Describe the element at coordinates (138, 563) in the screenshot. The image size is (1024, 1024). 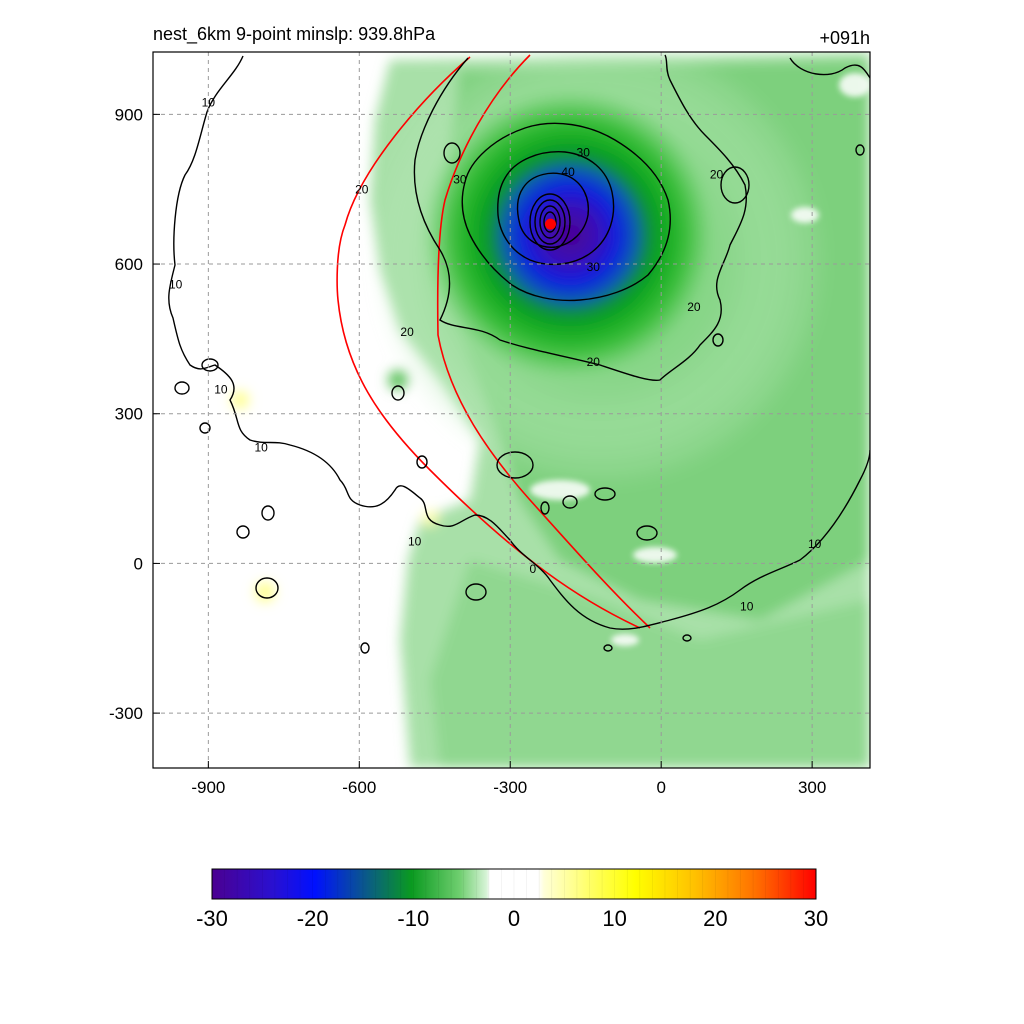
I see `y-tick-label: 0` at that location.